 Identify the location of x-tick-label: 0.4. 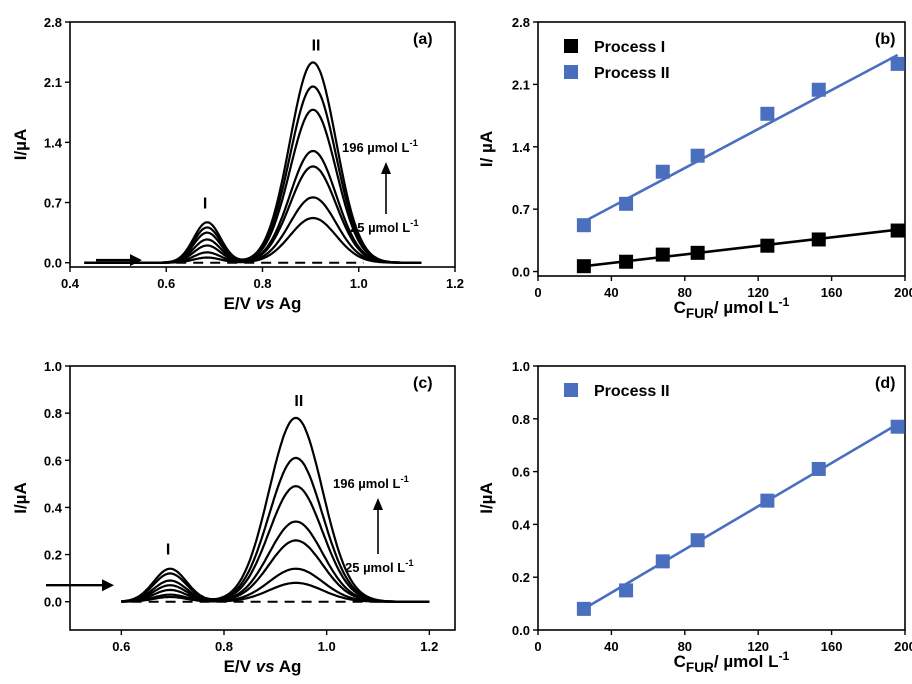
(70, 283).